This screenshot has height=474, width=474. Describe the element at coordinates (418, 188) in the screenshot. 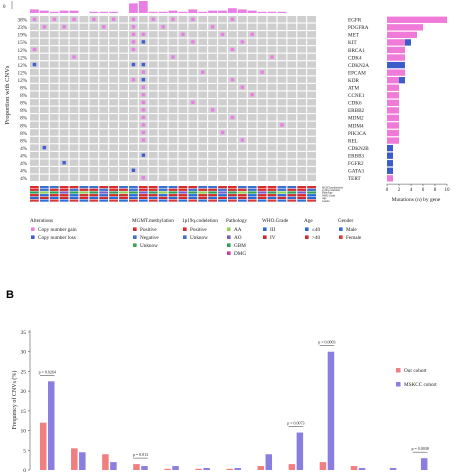

I see `gene-mutation-axis: 0 2 4 6 8 10` at that location.